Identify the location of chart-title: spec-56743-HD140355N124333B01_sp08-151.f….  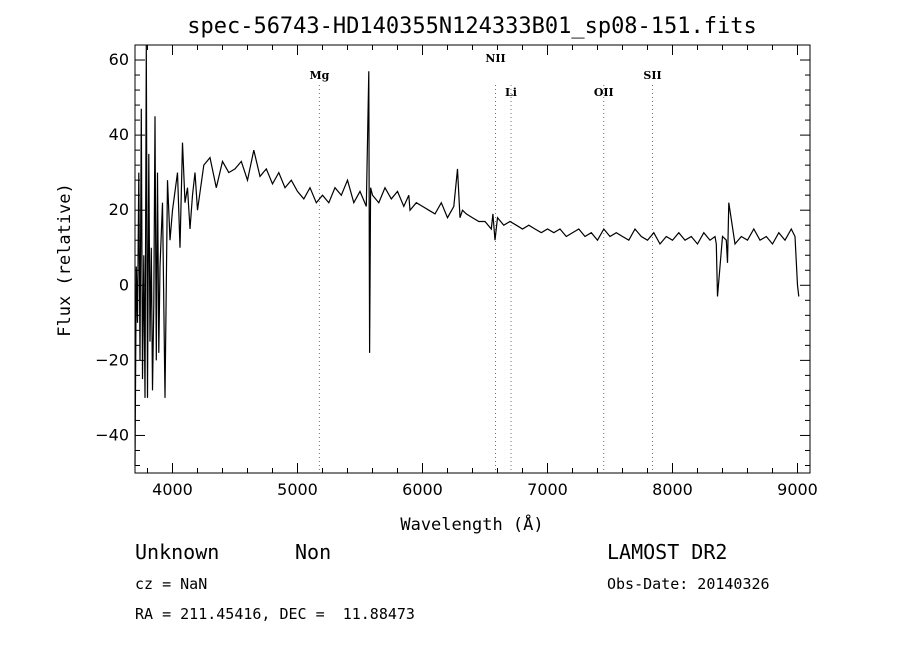
(472, 26).